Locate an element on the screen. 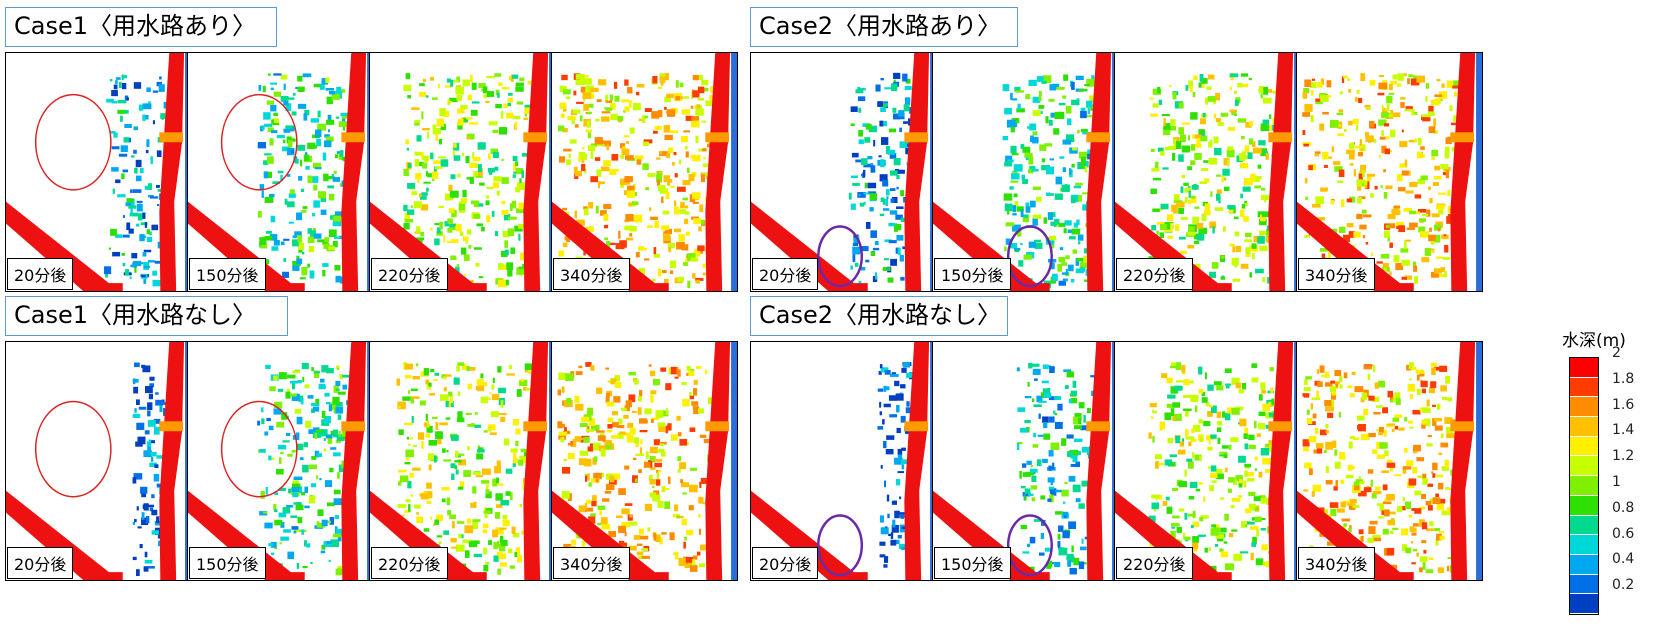 The height and width of the screenshot is (627, 1665). case-title: Case2〈用水路なし〉 is located at coordinates (879, 316).